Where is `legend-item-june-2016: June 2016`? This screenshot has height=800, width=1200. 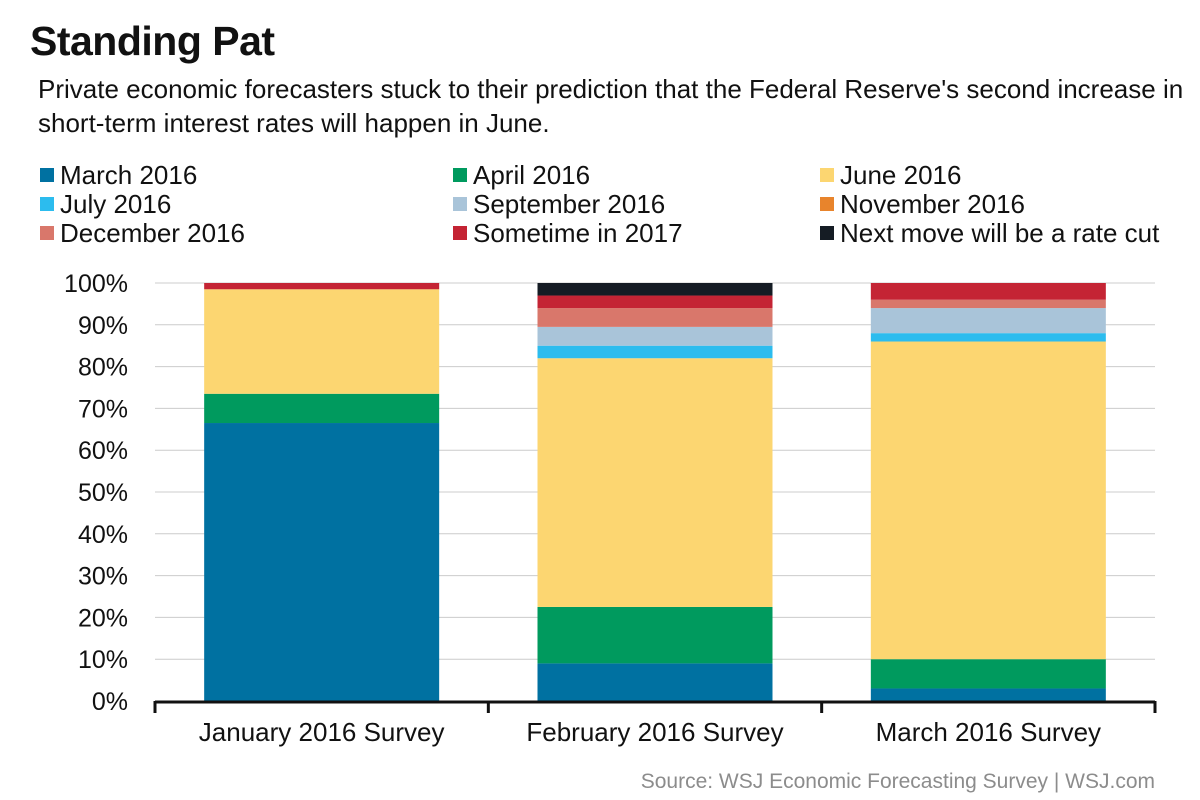
legend-item-june-2016: June 2016 is located at coordinates (890, 175).